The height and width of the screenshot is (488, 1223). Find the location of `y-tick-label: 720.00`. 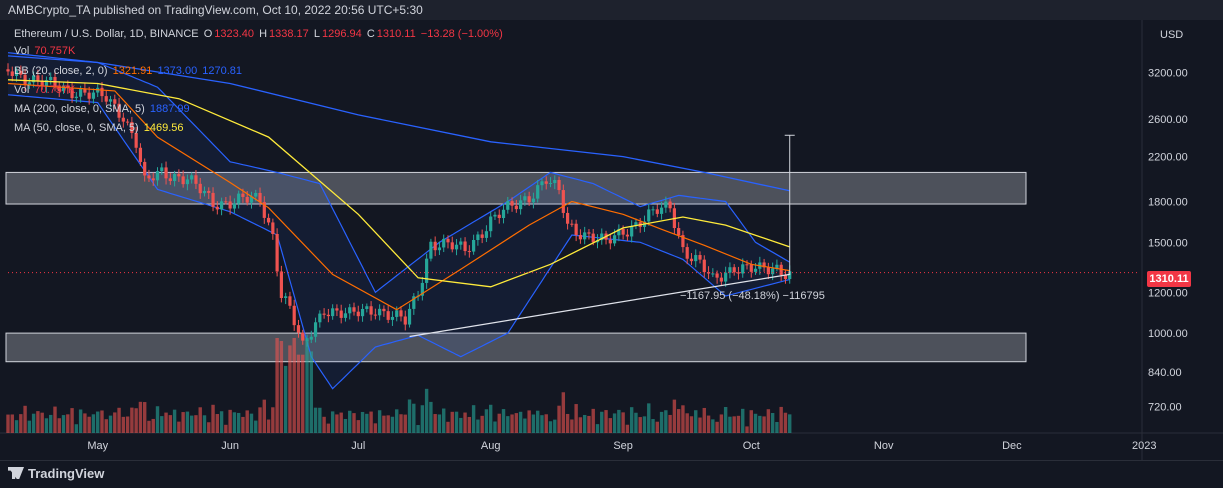

y-tick-label: 720.00 is located at coordinates (1165, 408).